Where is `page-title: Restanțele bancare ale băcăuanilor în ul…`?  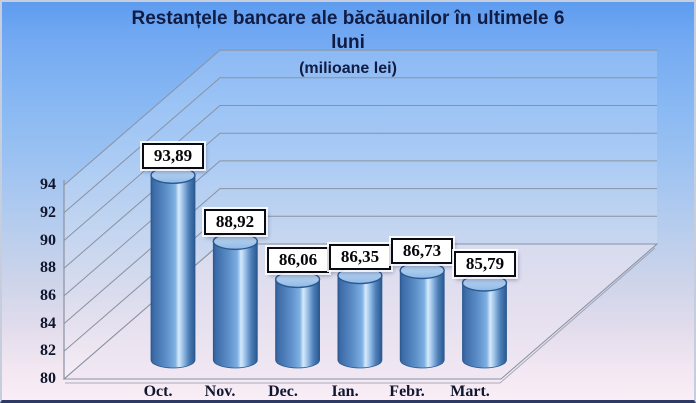
page-title: Restanțele bancare ale băcăuanilor în ul… is located at coordinates (348, 31).